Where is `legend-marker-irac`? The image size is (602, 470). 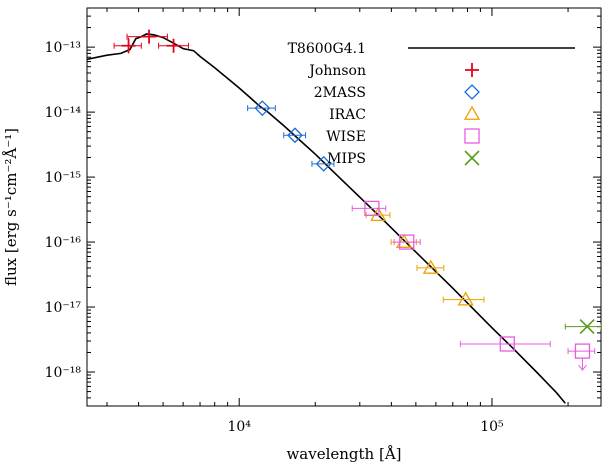 legend-marker-irac is located at coordinates (472, 112).